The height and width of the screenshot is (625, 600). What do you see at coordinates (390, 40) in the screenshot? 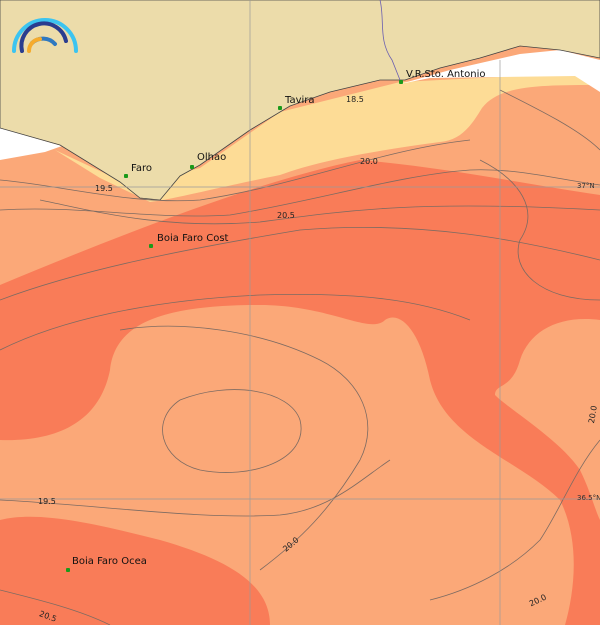
I see `river` at bounding box center [390, 40].